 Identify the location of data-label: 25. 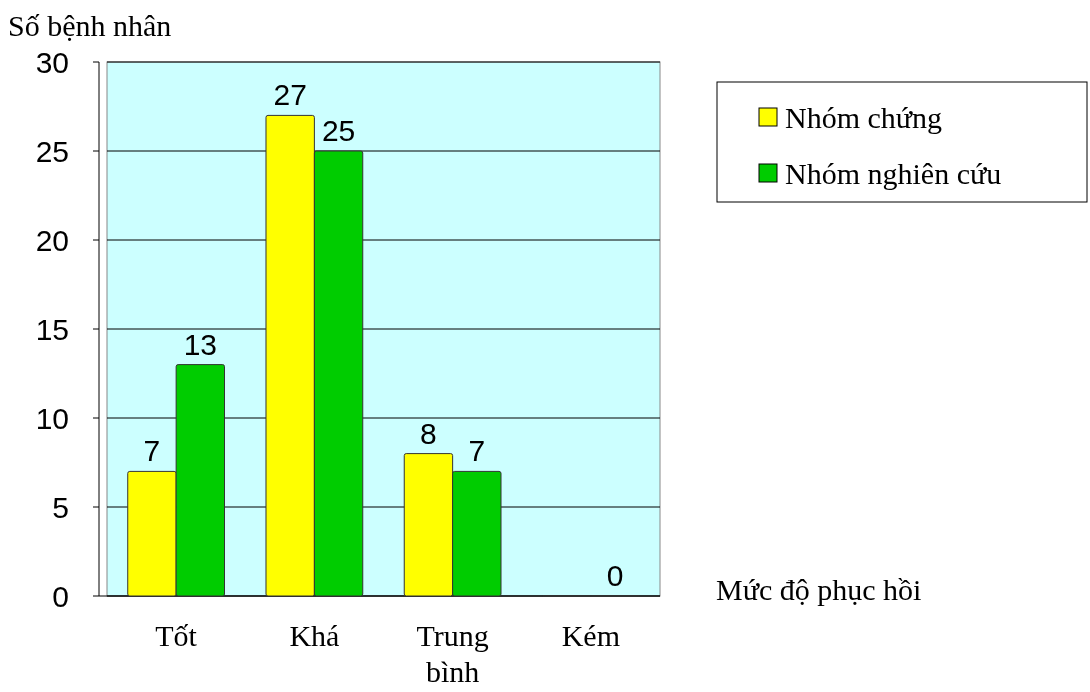
(338, 130).